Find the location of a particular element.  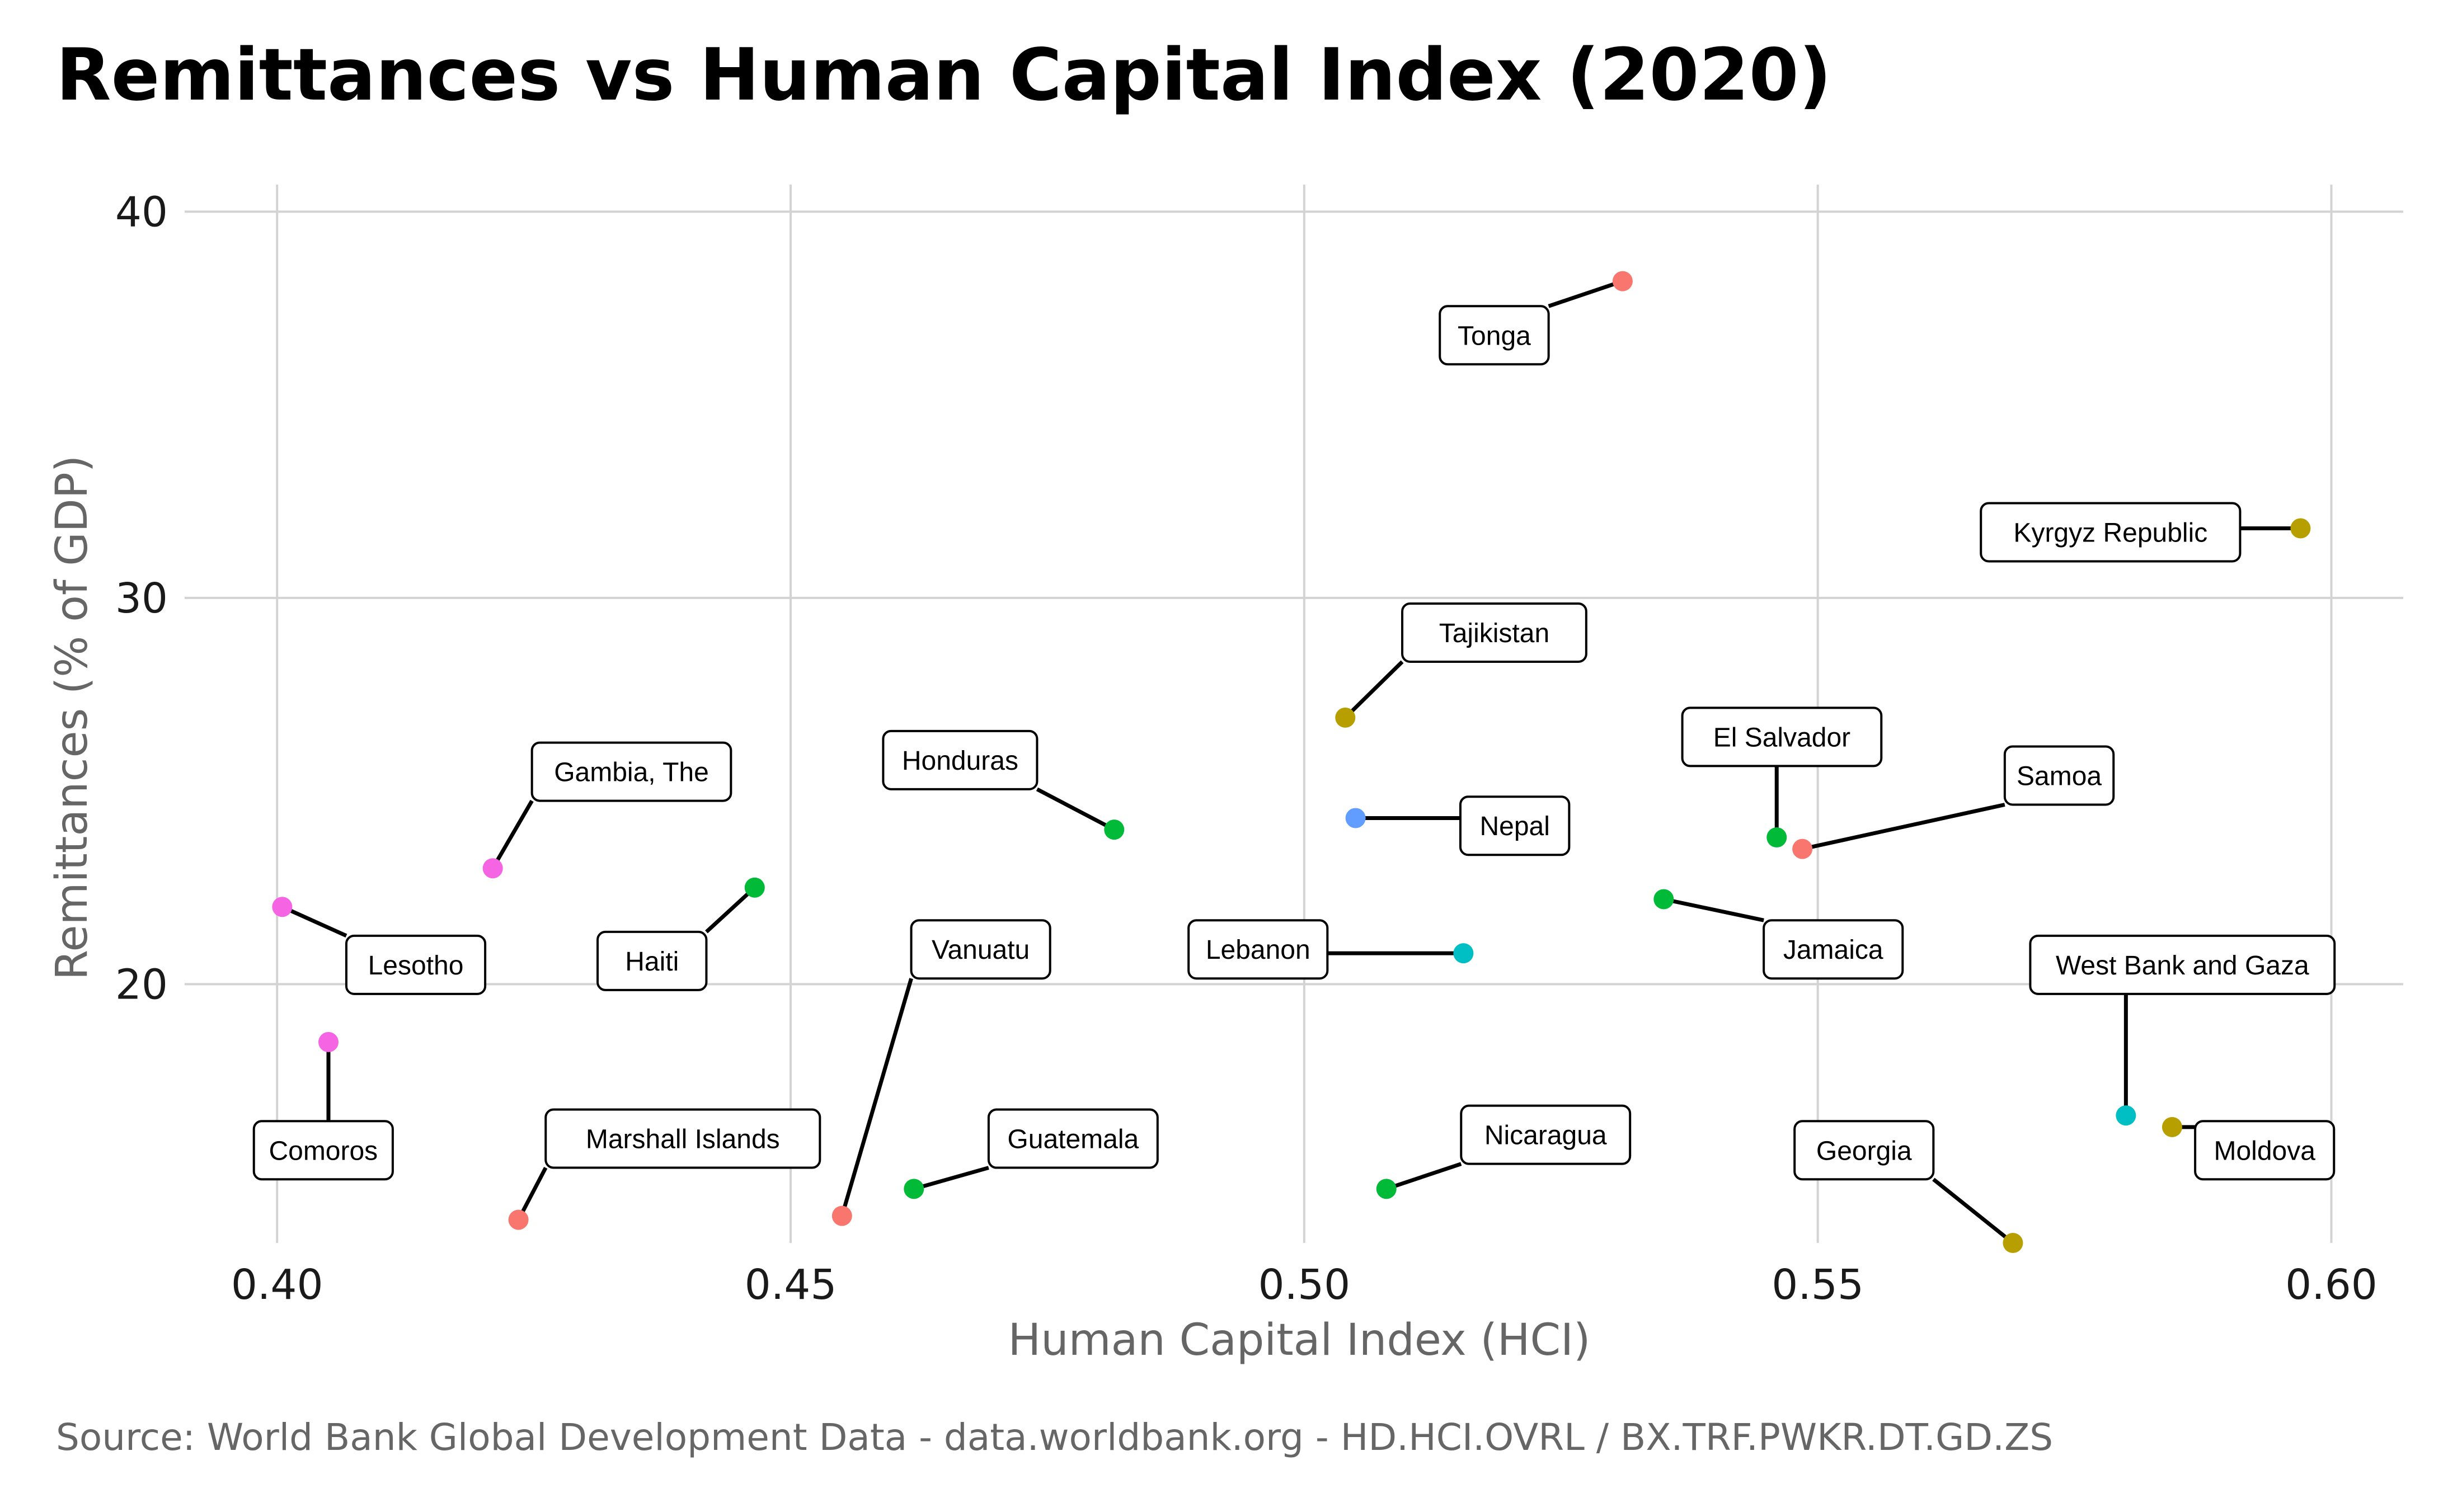

point-label-text: Tajikistan is located at coordinates (1494, 634).